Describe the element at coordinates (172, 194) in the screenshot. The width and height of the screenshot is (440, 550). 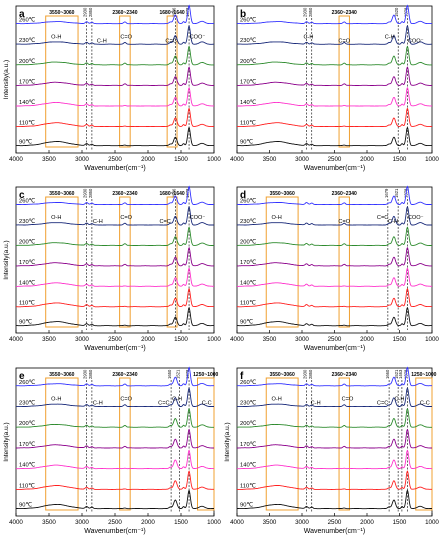
I see `region-label: 1680~1640` at that location.